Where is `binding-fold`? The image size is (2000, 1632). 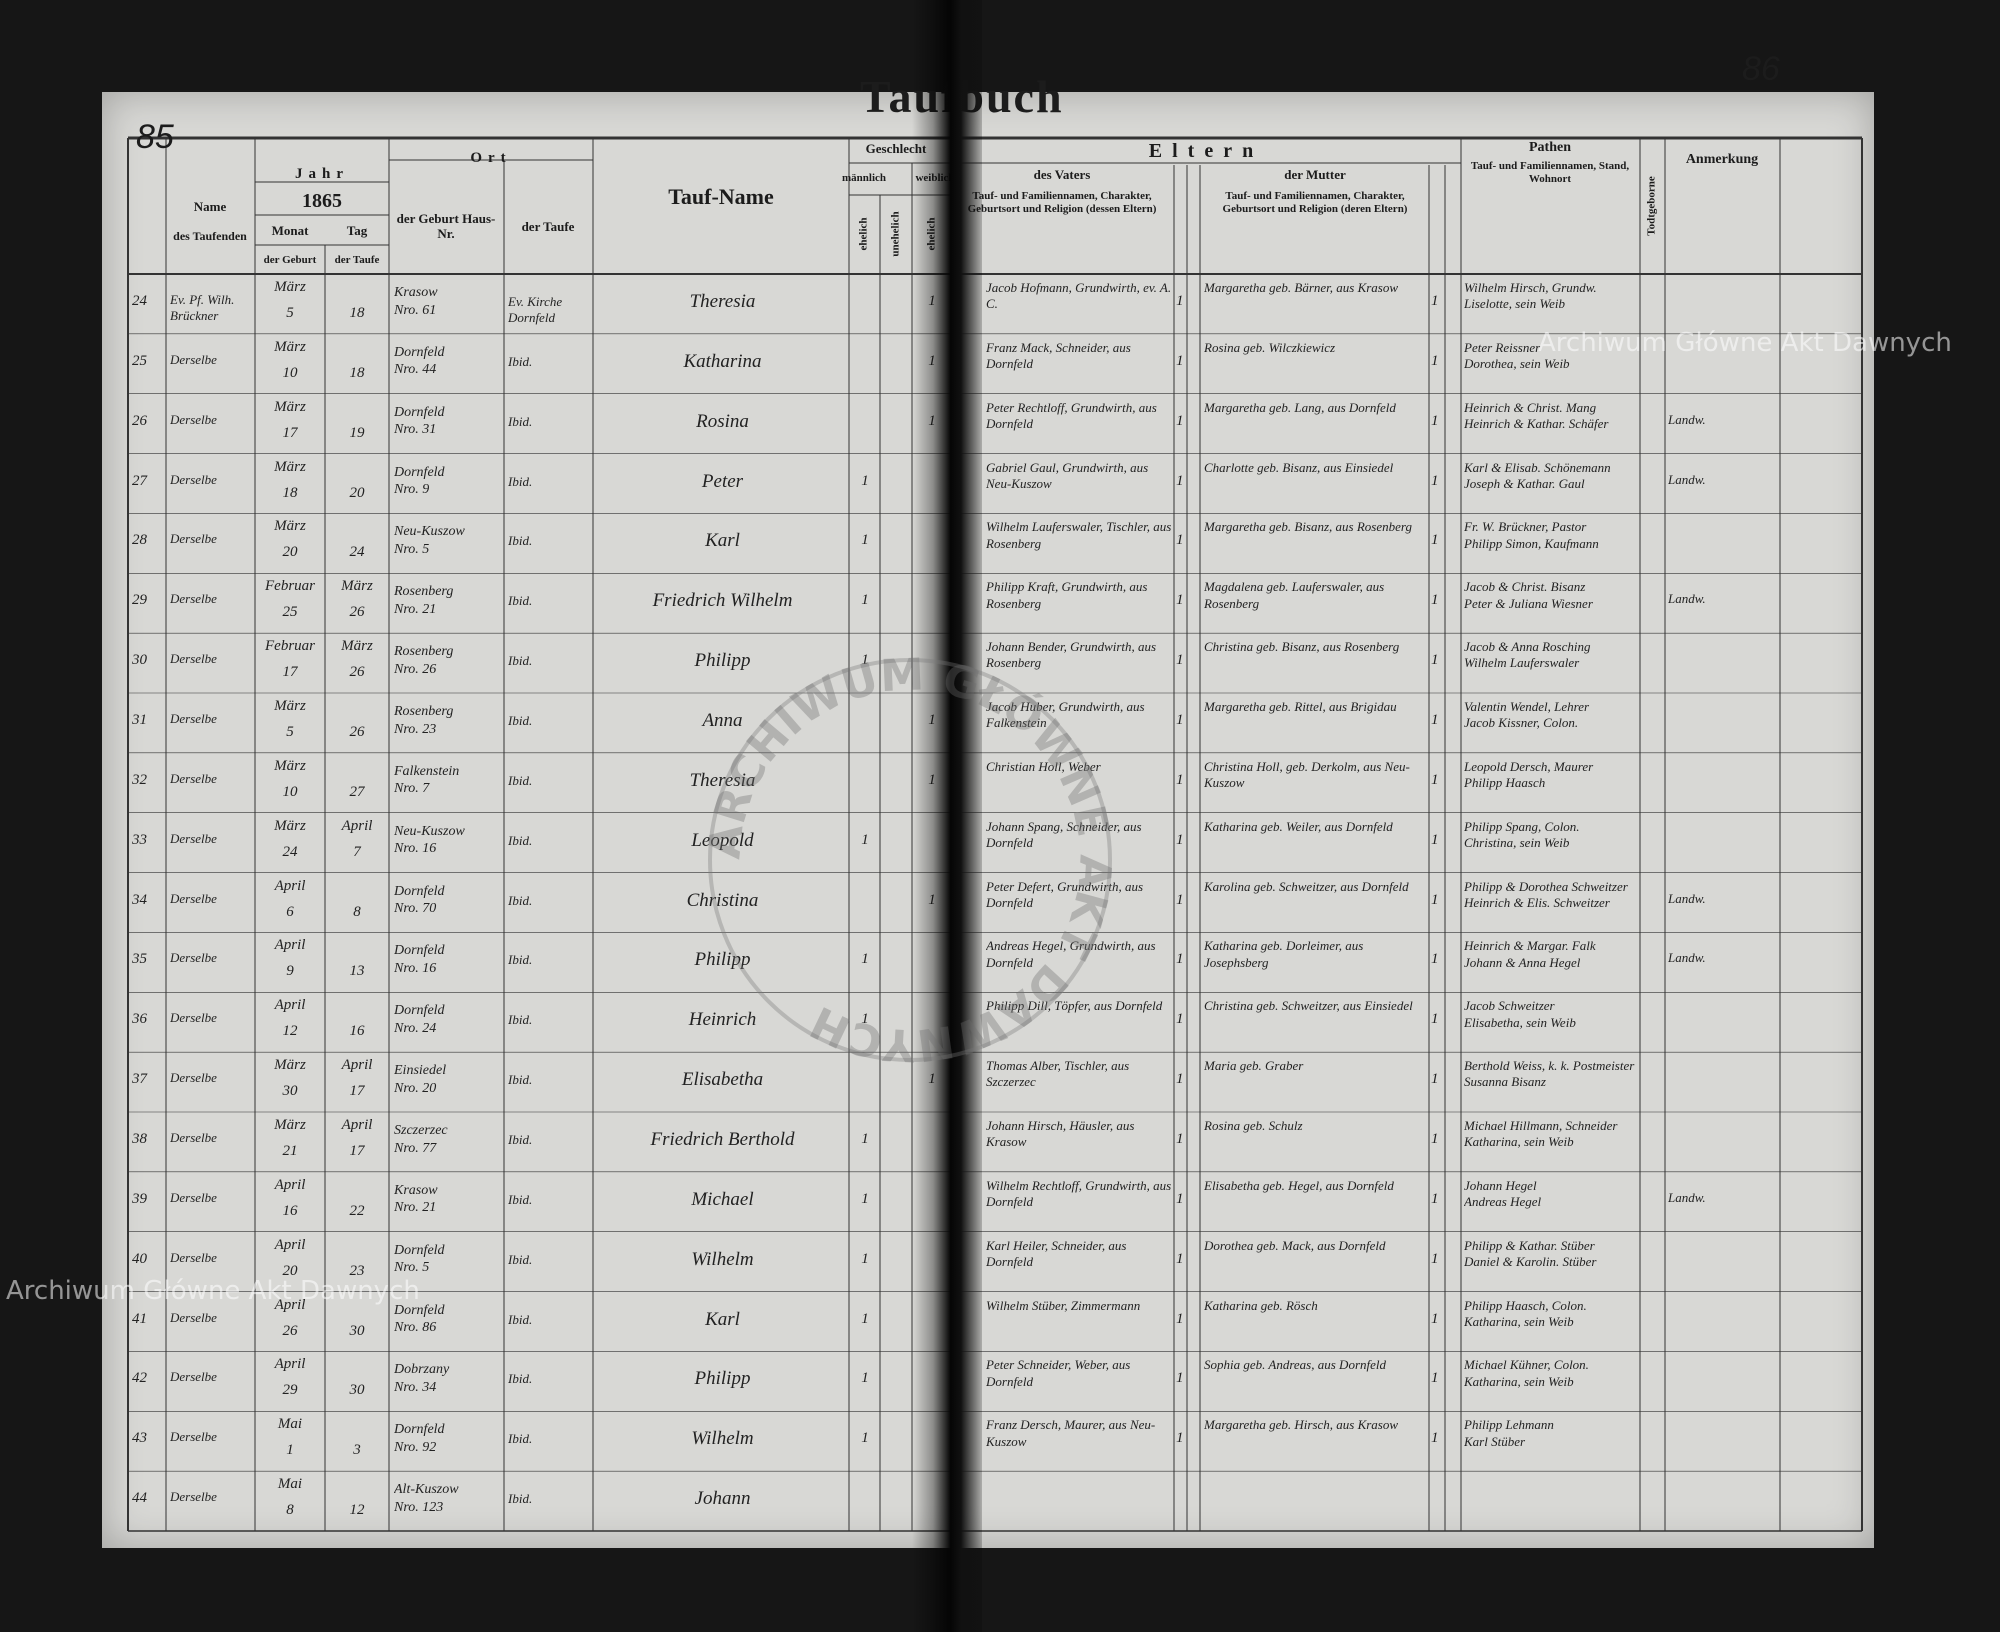 binding-fold is located at coordinates (947, 816).